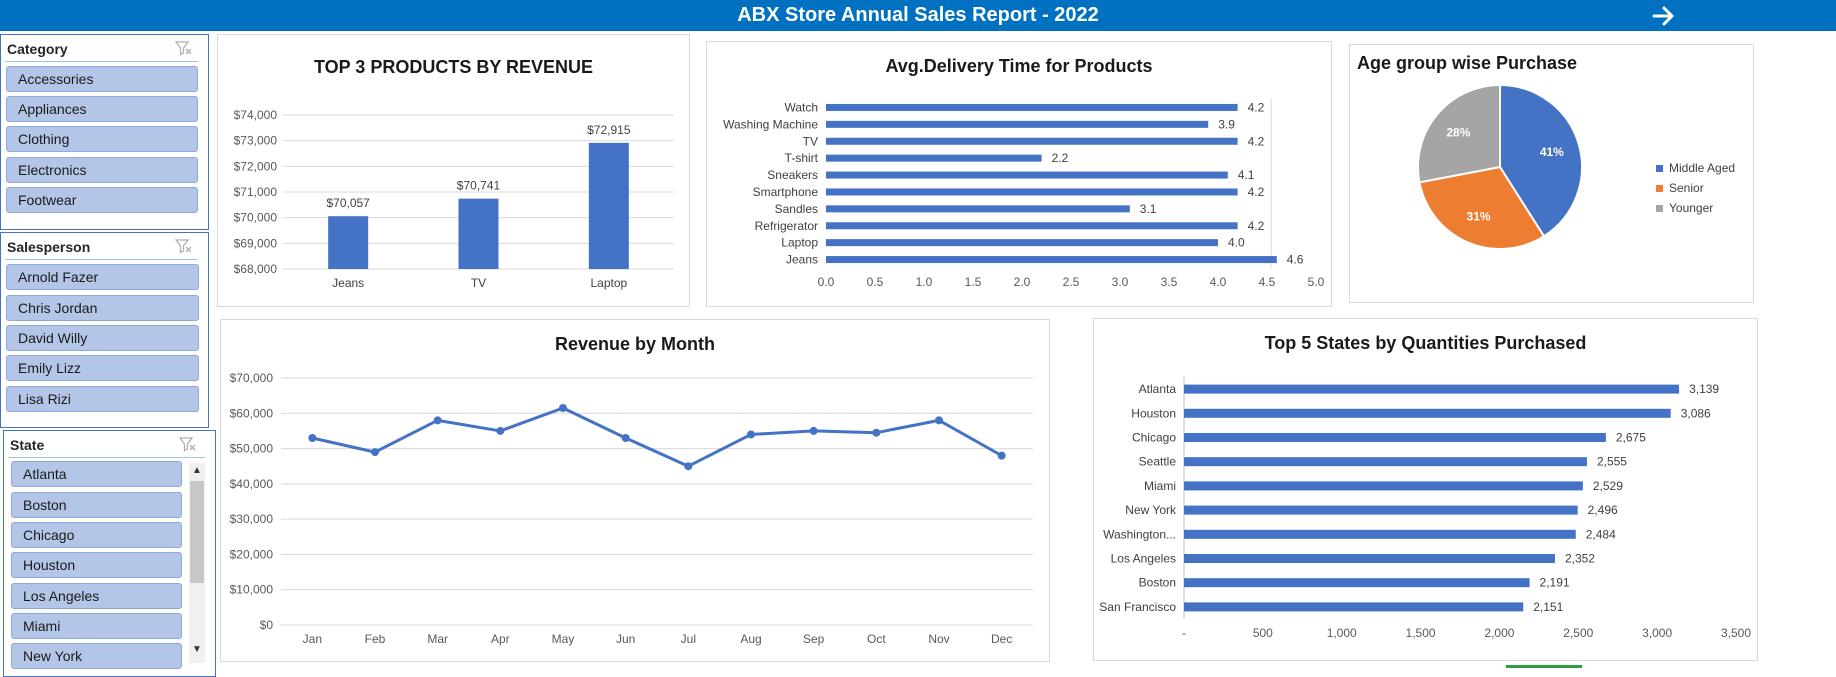 This screenshot has height=677, width=1836. What do you see at coordinates (1548, 607) in the screenshot?
I see `data-label: 2,151` at bounding box center [1548, 607].